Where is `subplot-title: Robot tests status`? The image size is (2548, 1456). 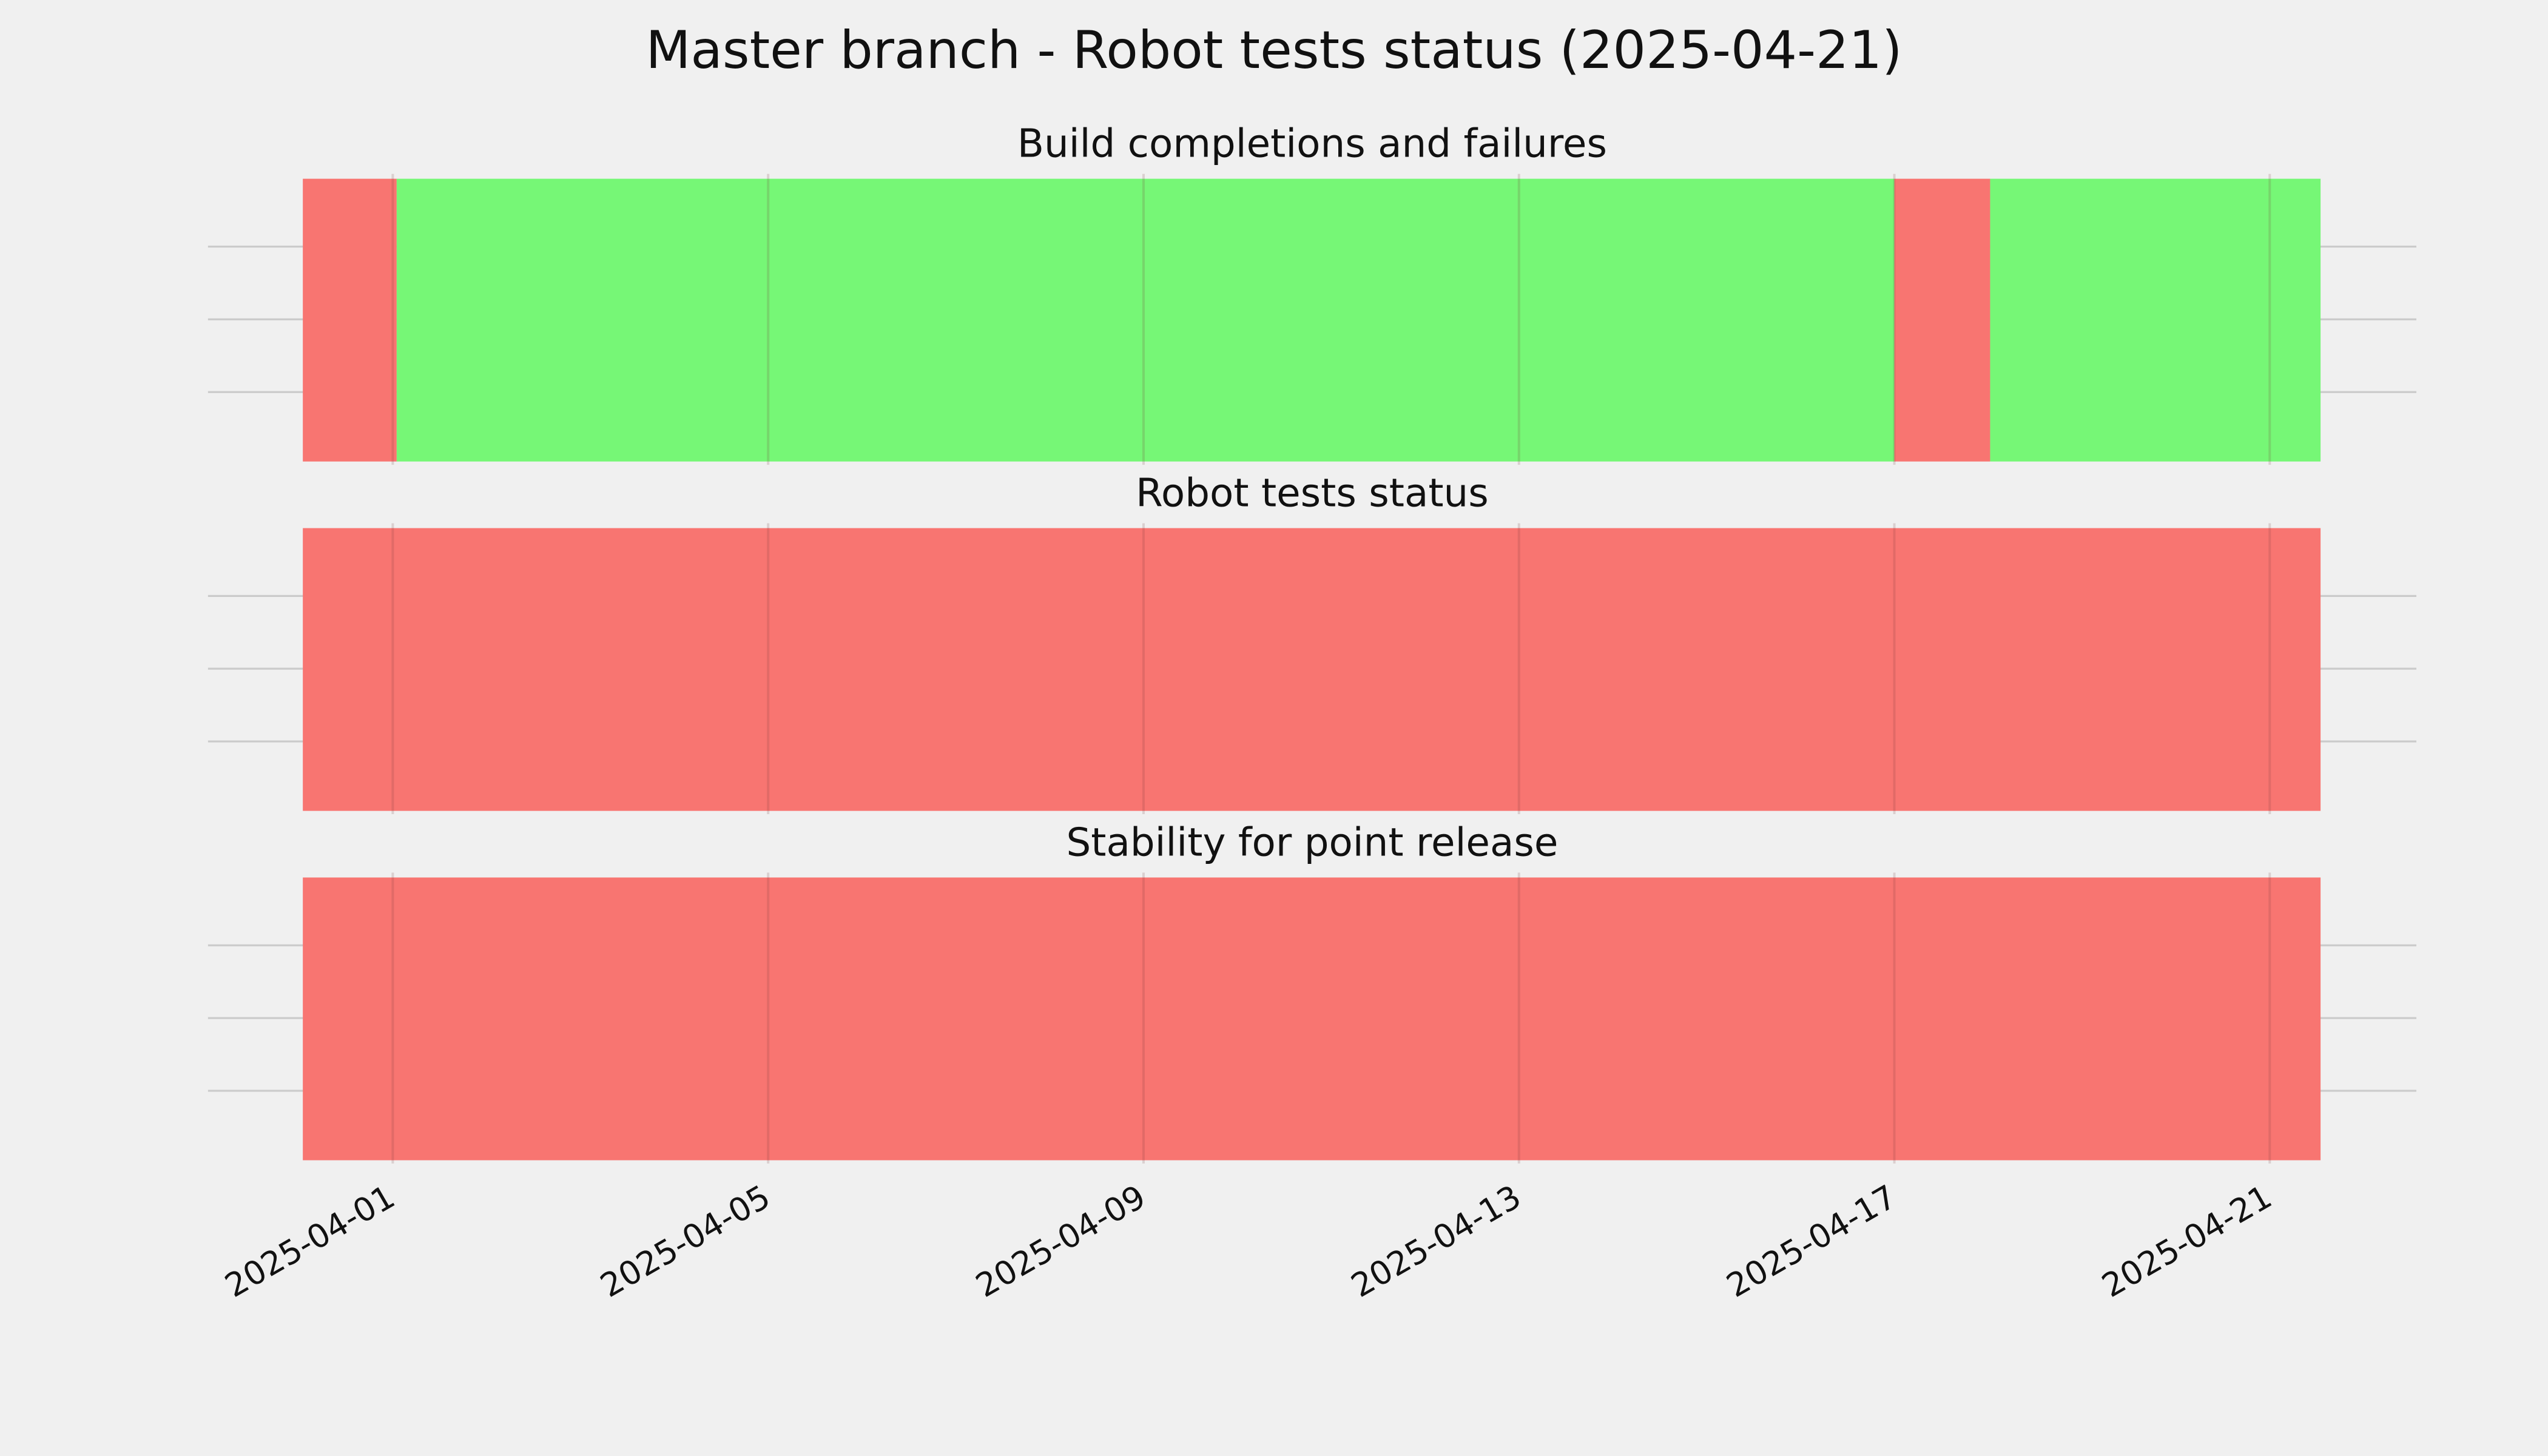
subplot-title: Robot tests status is located at coordinates (1312, 493).